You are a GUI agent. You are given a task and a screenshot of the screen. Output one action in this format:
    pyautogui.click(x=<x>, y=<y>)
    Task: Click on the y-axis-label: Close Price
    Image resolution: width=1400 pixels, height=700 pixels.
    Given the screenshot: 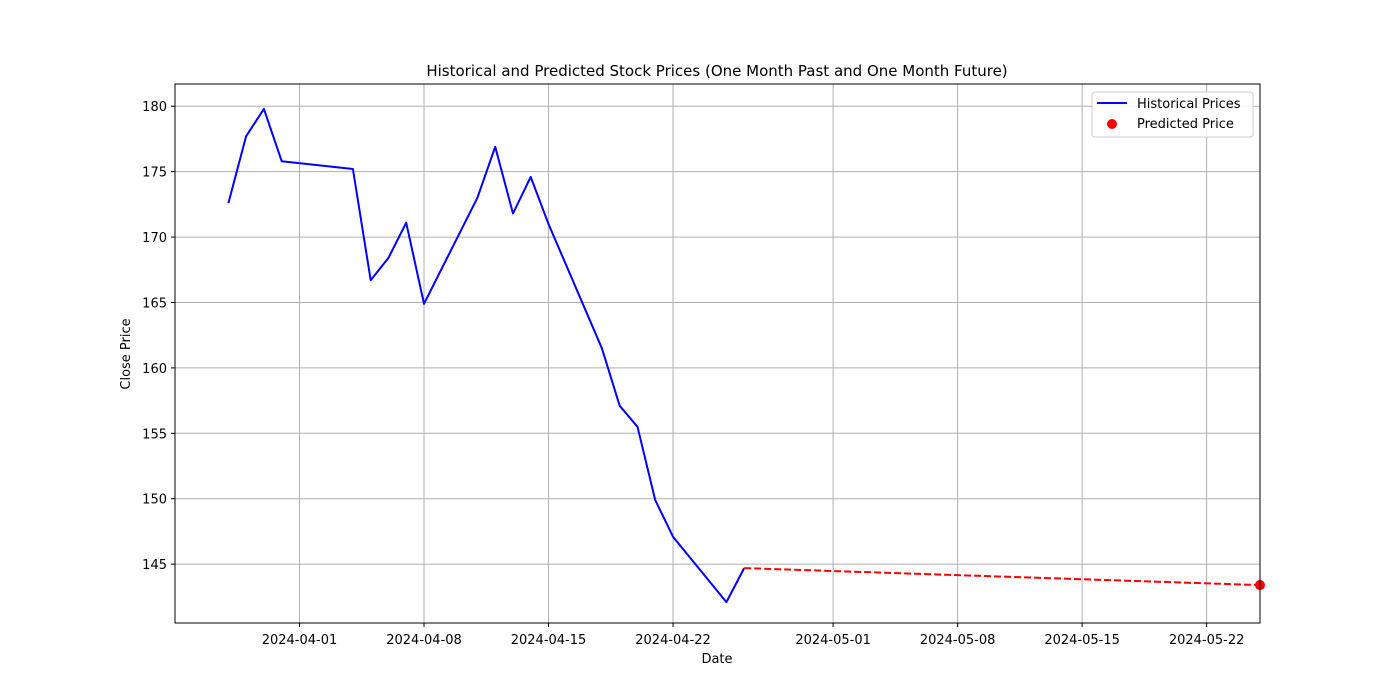 What is the action you would take?
    pyautogui.click(x=126, y=353)
    